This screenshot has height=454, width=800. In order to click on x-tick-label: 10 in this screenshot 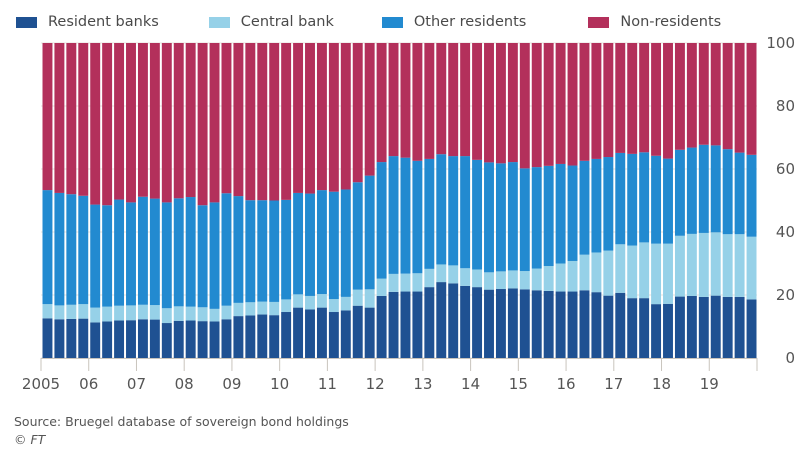, I will do `click(279, 384)`.